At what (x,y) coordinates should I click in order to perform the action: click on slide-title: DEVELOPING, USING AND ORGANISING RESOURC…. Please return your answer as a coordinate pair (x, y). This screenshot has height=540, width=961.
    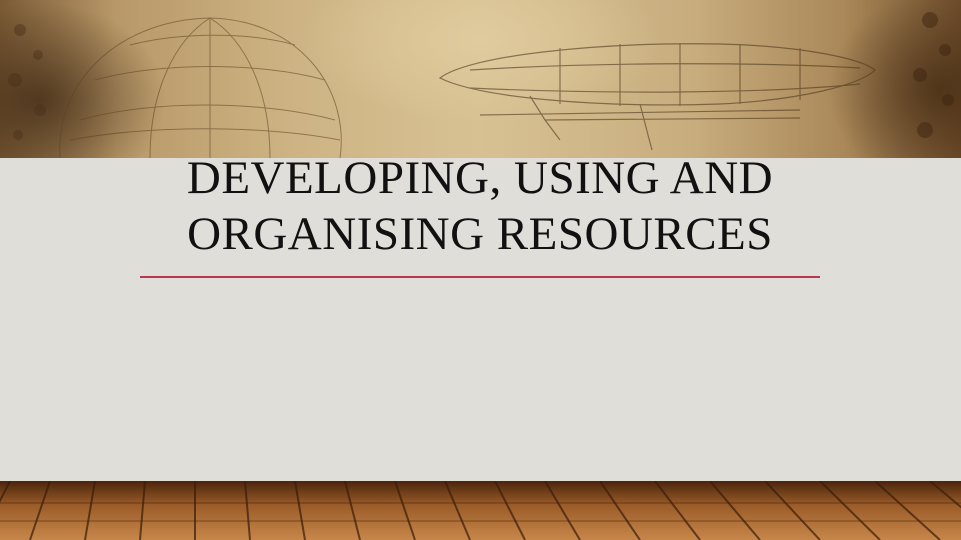
    Looking at the image, I should click on (480, 206).